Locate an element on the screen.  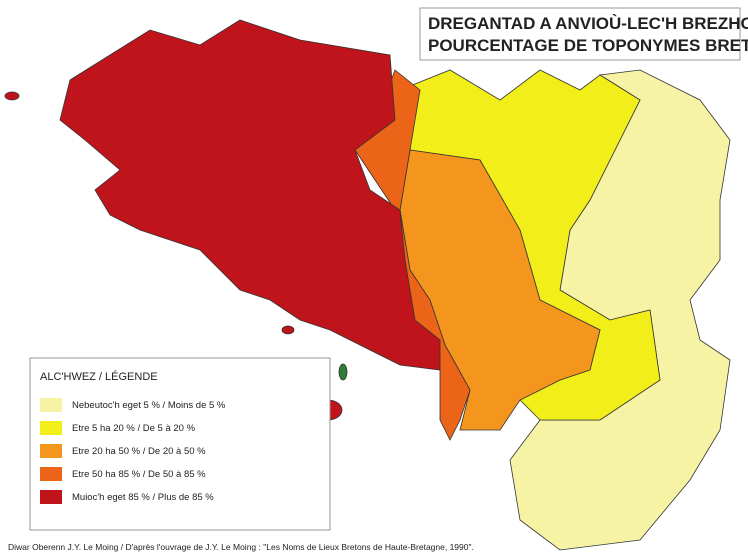
legend-label: Etre 50 ha 85 % / De 50 à 85 % is located at coordinates (139, 474).